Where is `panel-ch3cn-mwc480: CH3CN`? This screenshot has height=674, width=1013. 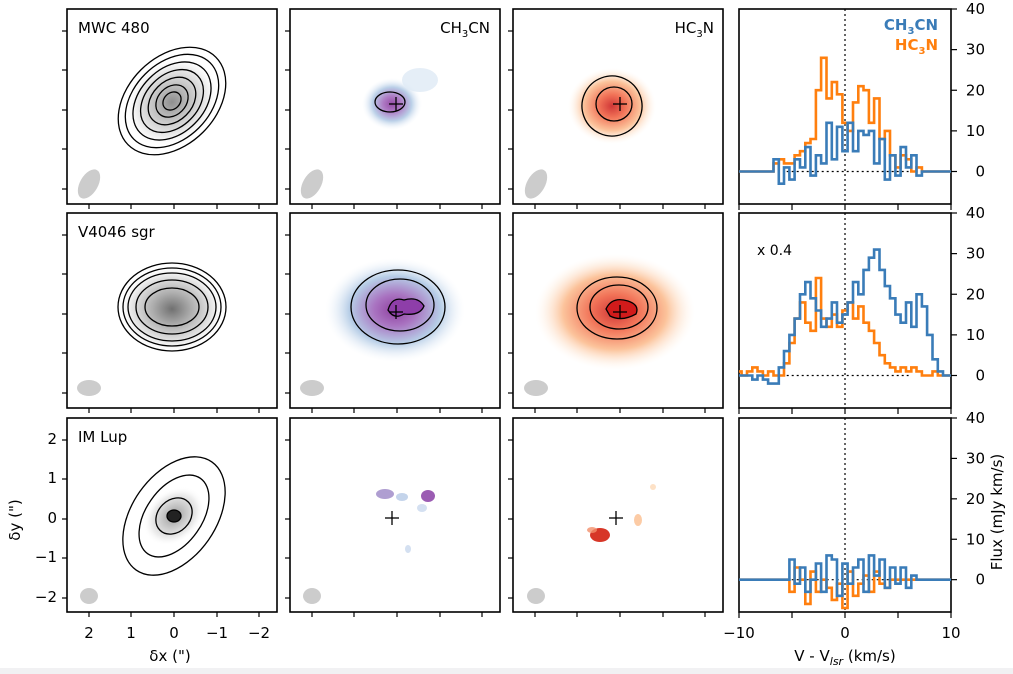 panel-ch3cn-mwc480: CH3CN is located at coordinates (395, 106).